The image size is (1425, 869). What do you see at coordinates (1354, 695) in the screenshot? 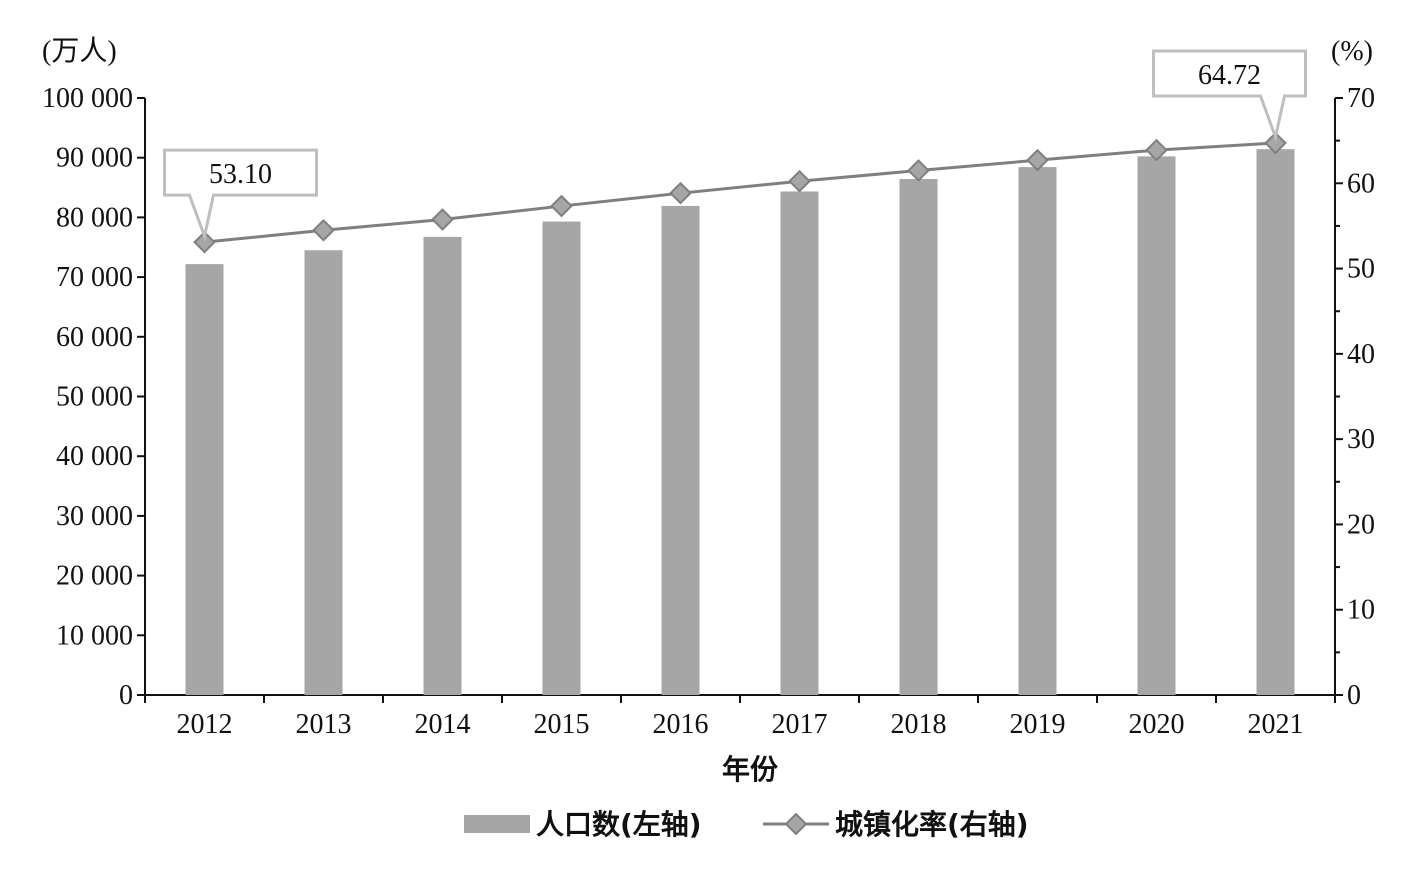
I see `right-tick-label: 0` at bounding box center [1354, 695].